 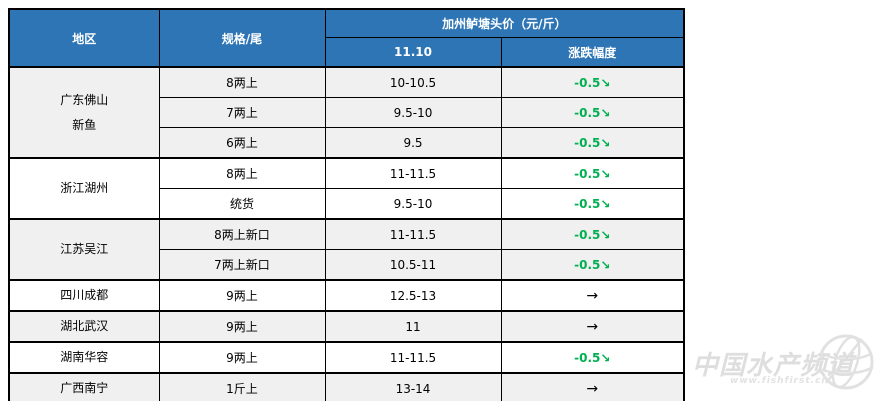 I want to click on header-date: 11.10, so click(x=413, y=52).